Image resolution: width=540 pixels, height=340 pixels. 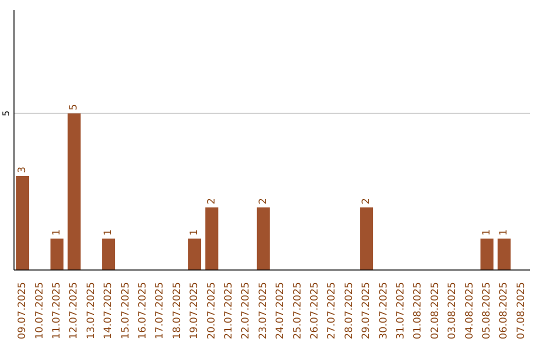 What do you see at coordinates (57, 311) in the screenshot?
I see `x-tick-label: 11.07.2025` at bounding box center [57, 311].